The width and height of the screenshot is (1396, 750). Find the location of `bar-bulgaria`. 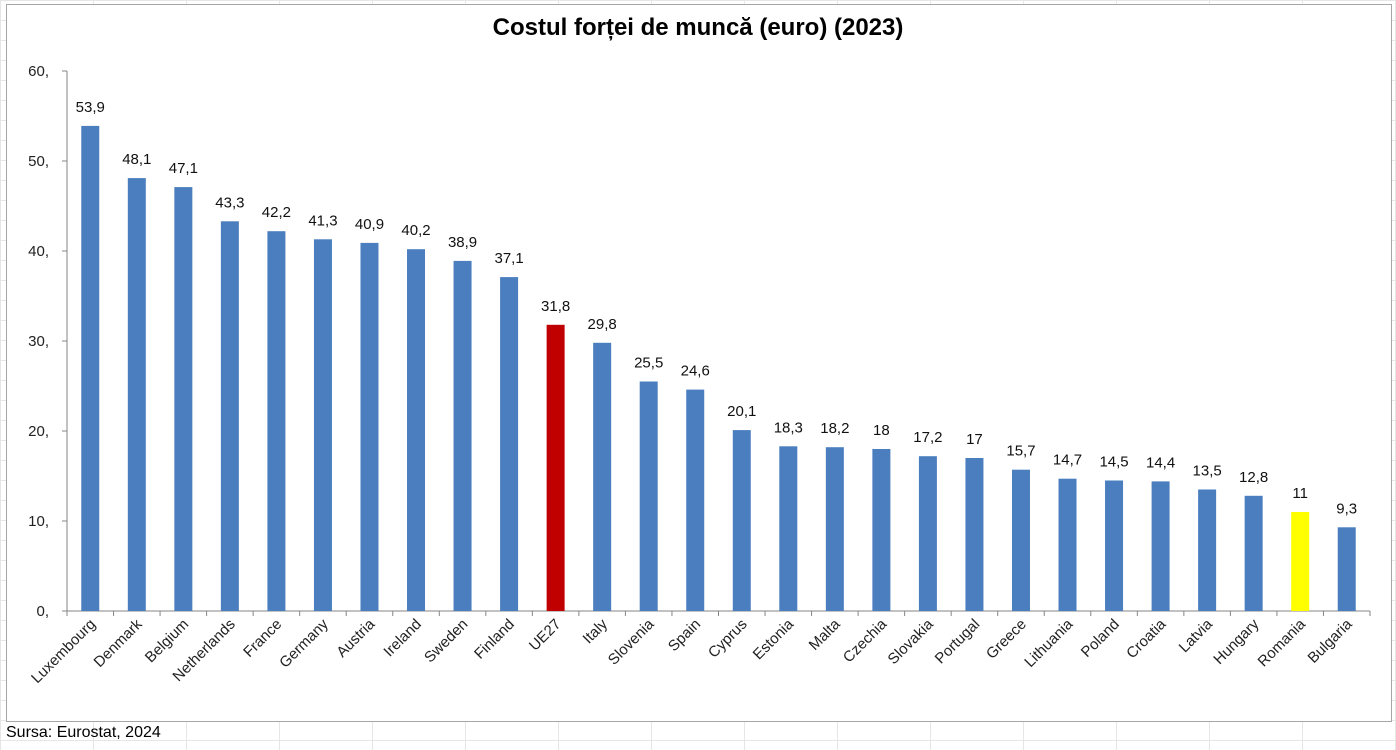

bar-bulgaria is located at coordinates (1346, 569).